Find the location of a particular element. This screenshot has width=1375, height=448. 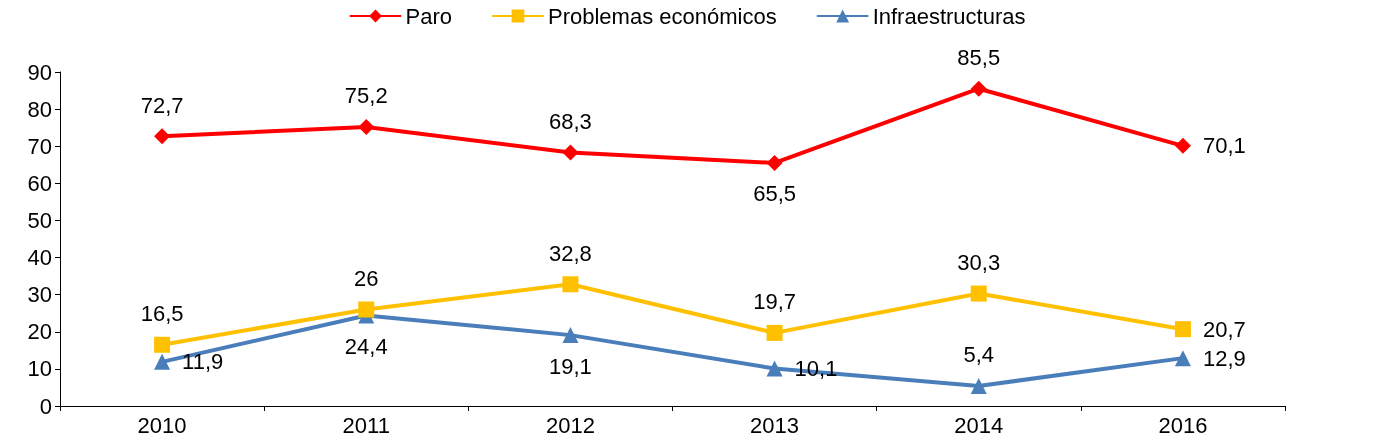

data-label: 68,3 is located at coordinates (570, 122).